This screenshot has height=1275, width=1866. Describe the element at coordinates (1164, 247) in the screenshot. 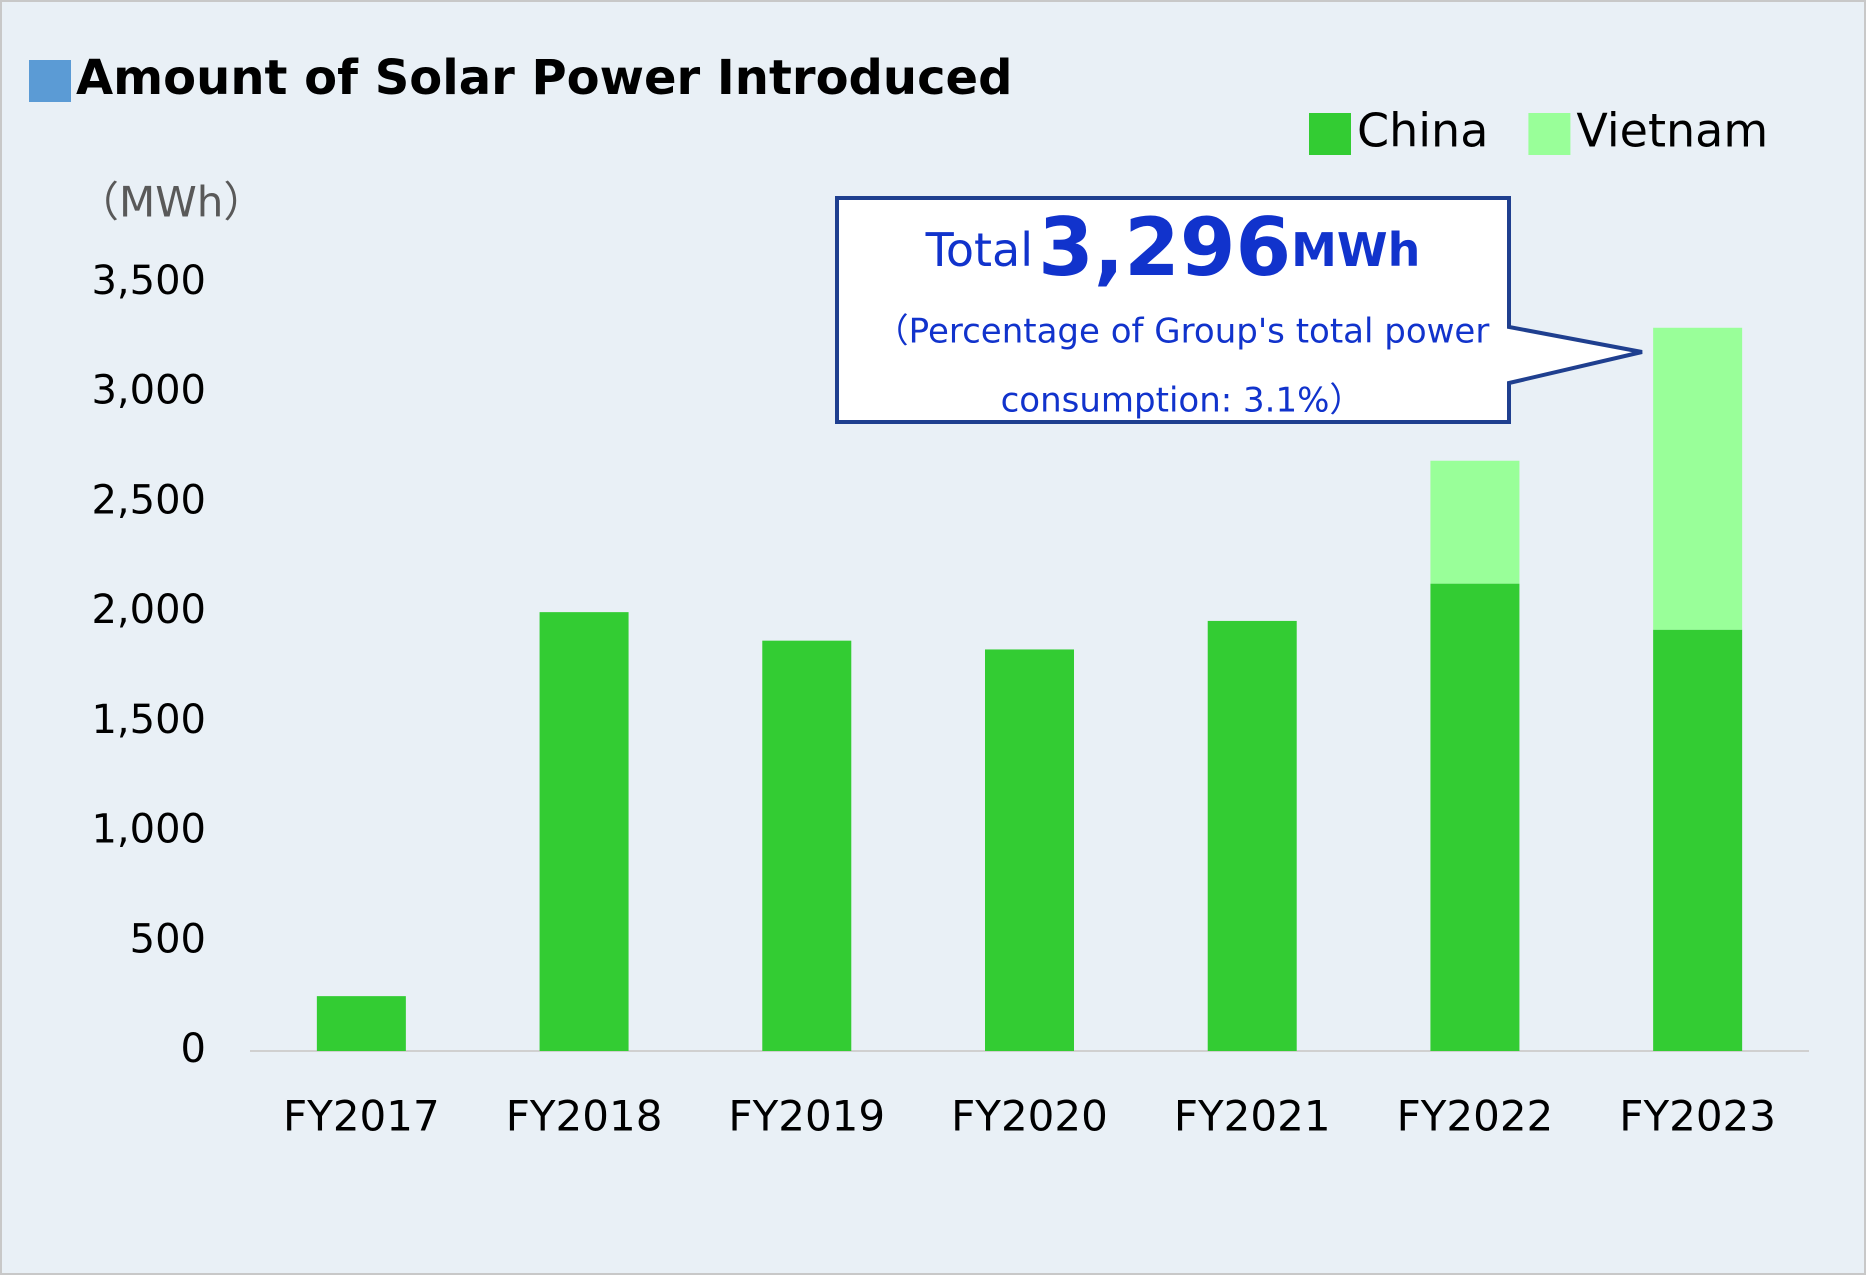

I see `callout-value: 3,296` at that location.